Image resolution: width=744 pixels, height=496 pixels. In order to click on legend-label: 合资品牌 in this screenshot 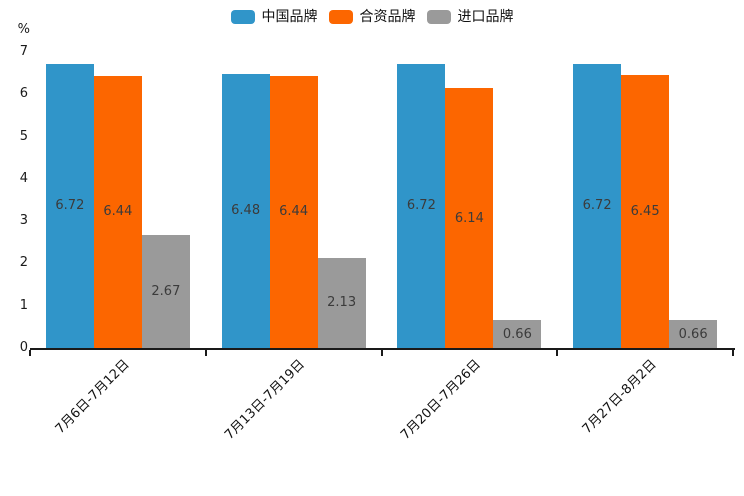, I will do `click(387, 17)`.